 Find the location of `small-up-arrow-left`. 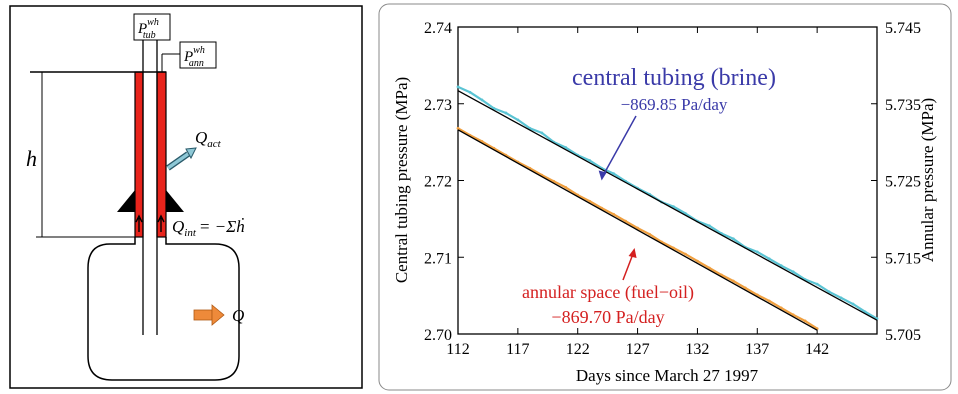

small-up-arrow-left is located at coordinates (139, 223).